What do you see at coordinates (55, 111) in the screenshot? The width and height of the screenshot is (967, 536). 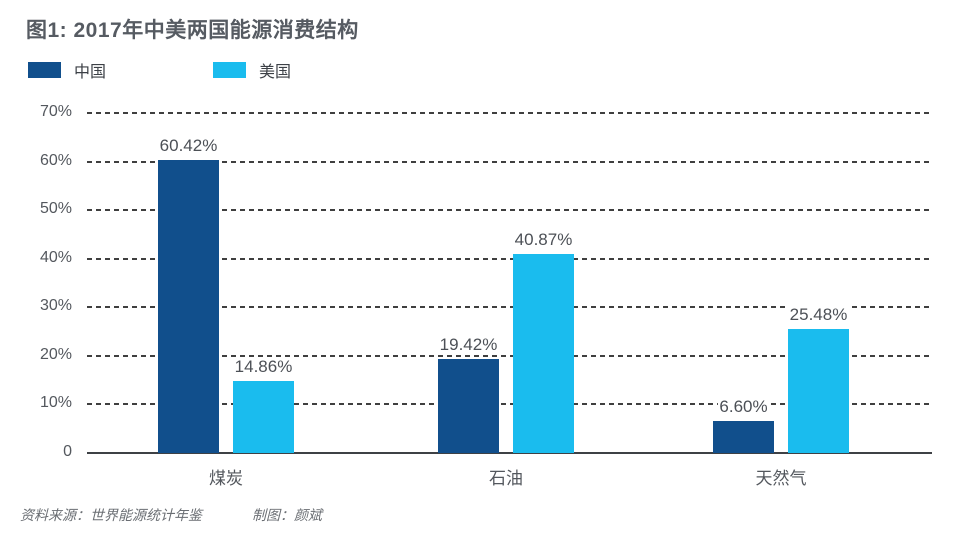 I see `y-tick-label-70: 70%` at bounding box center [55, 111].